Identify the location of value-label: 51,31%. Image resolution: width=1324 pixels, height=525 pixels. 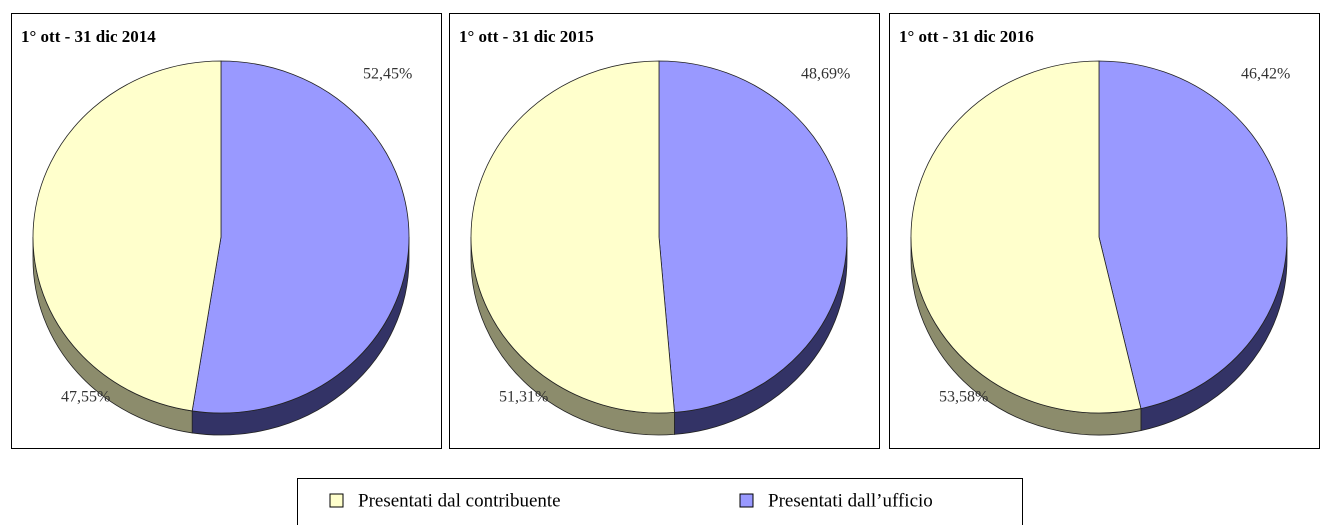
(523, 397).